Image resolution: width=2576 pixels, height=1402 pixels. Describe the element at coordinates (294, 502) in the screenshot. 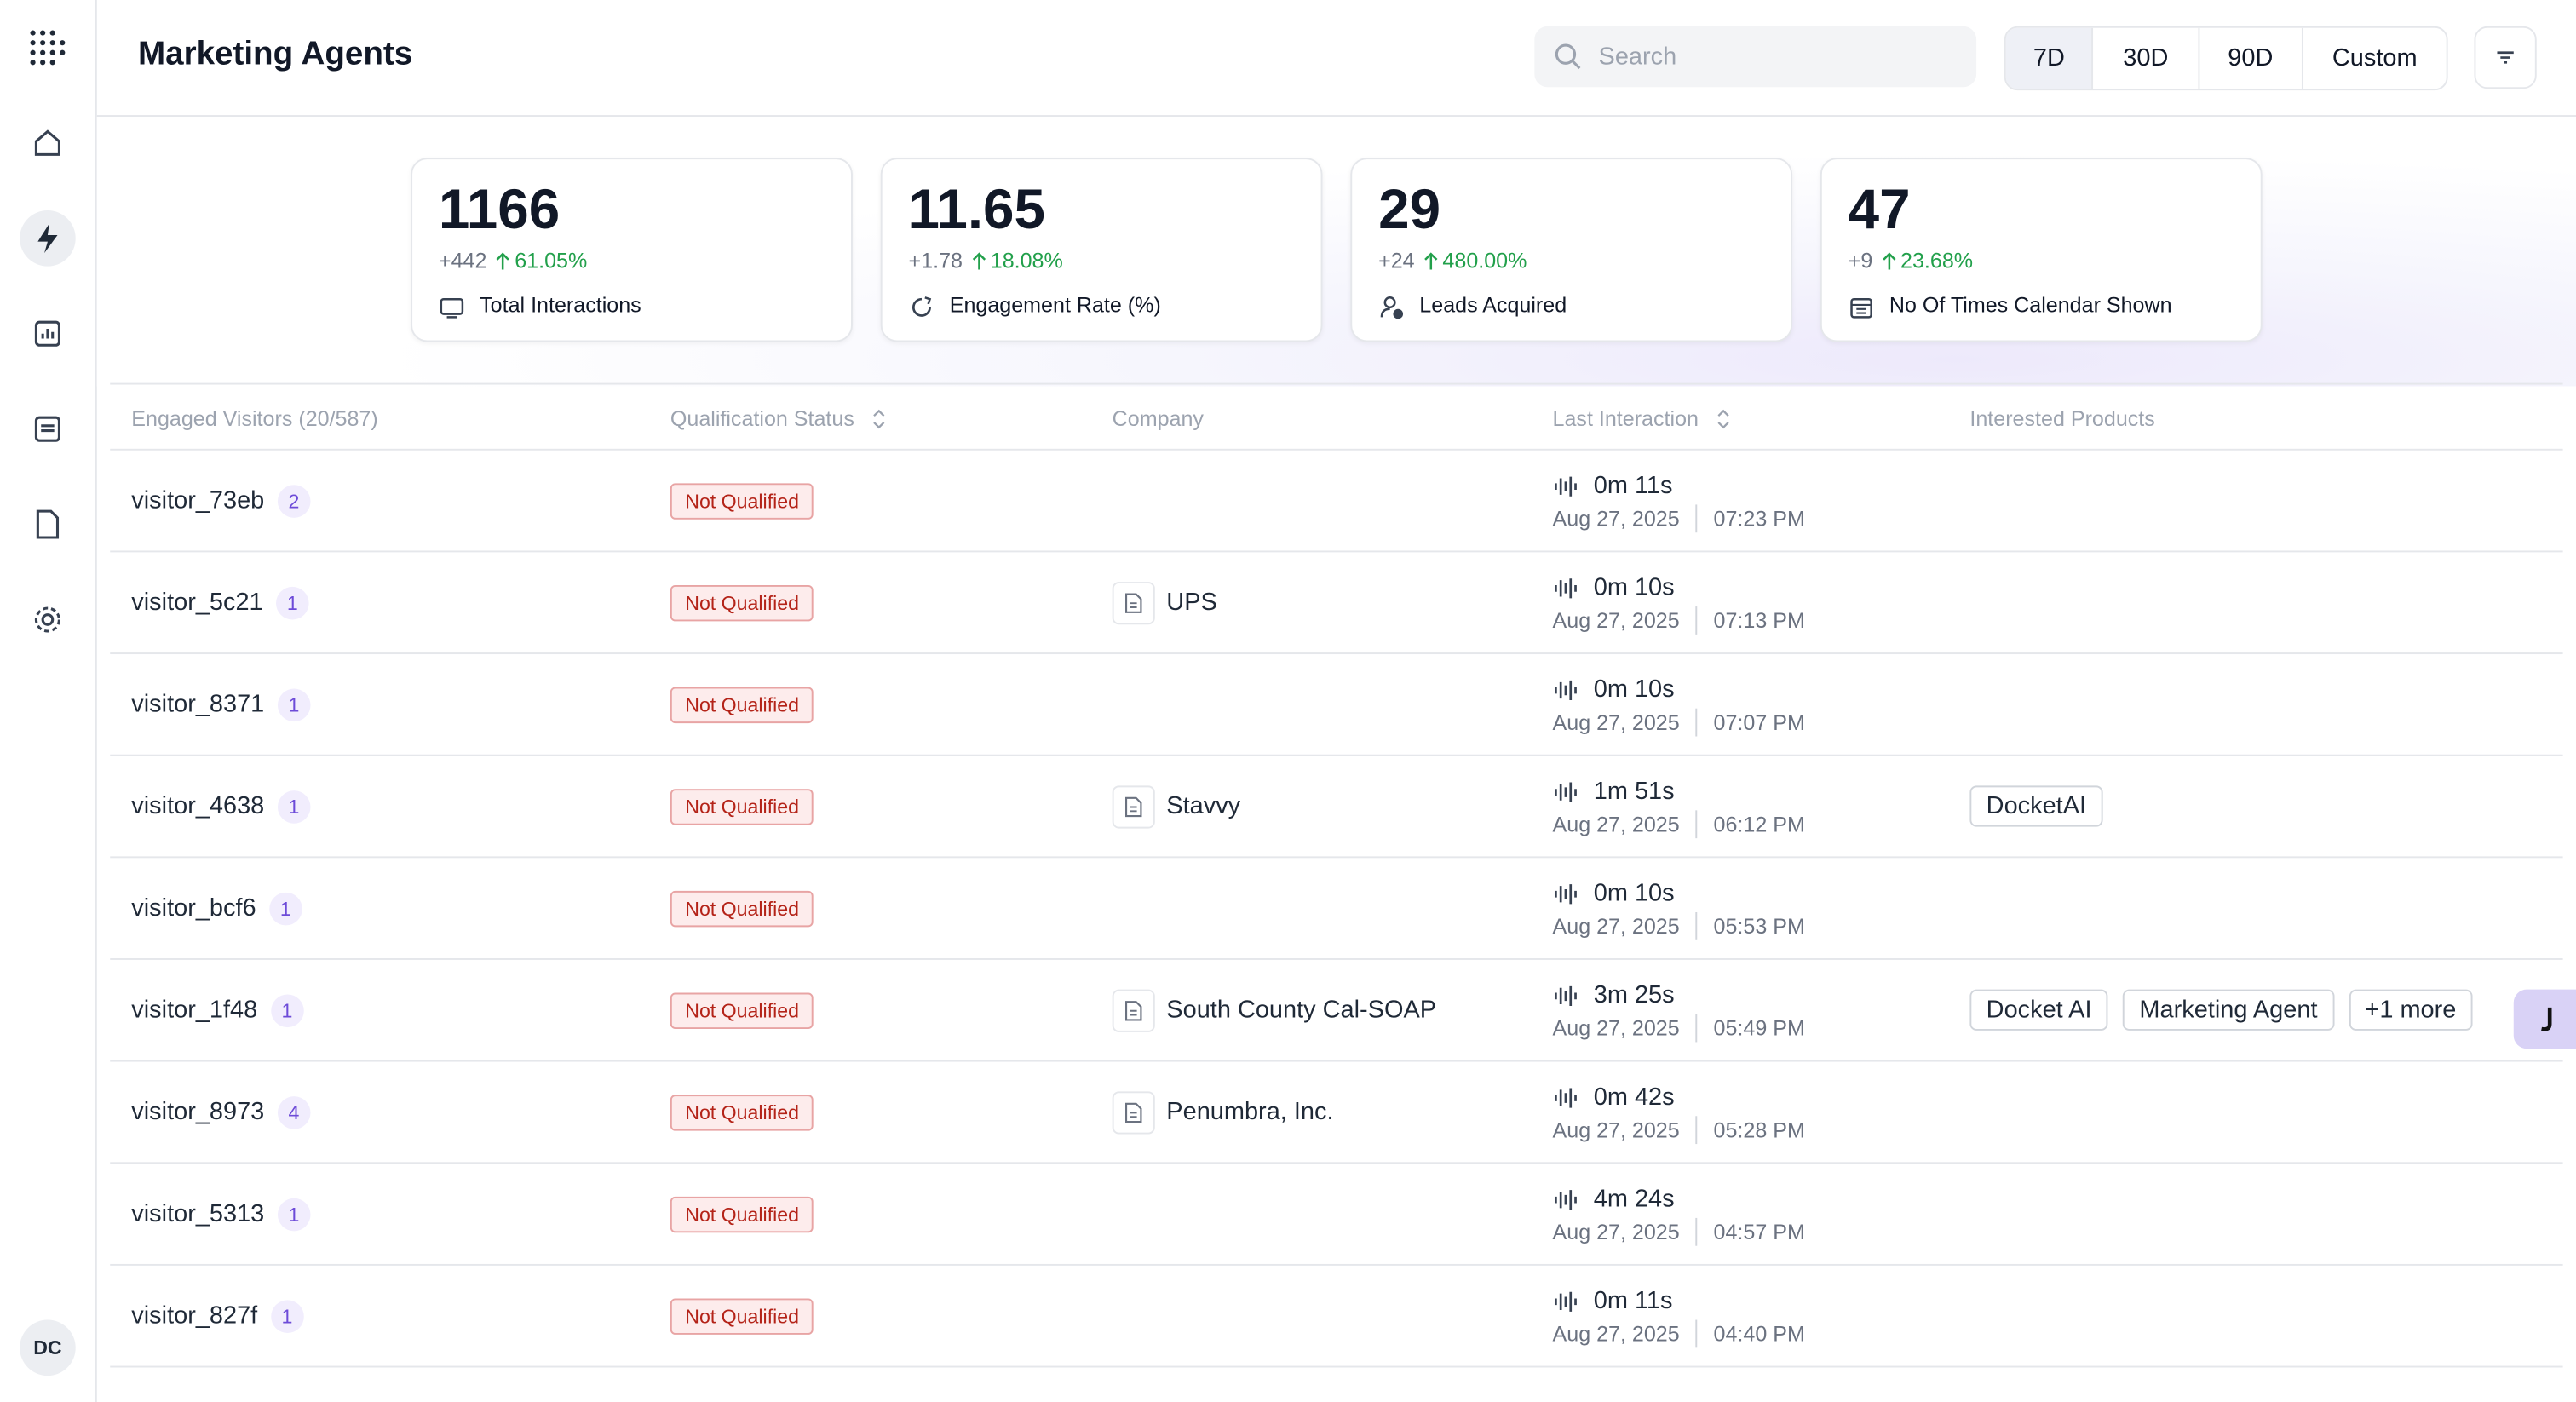

I see `session-count: 2` at that location.